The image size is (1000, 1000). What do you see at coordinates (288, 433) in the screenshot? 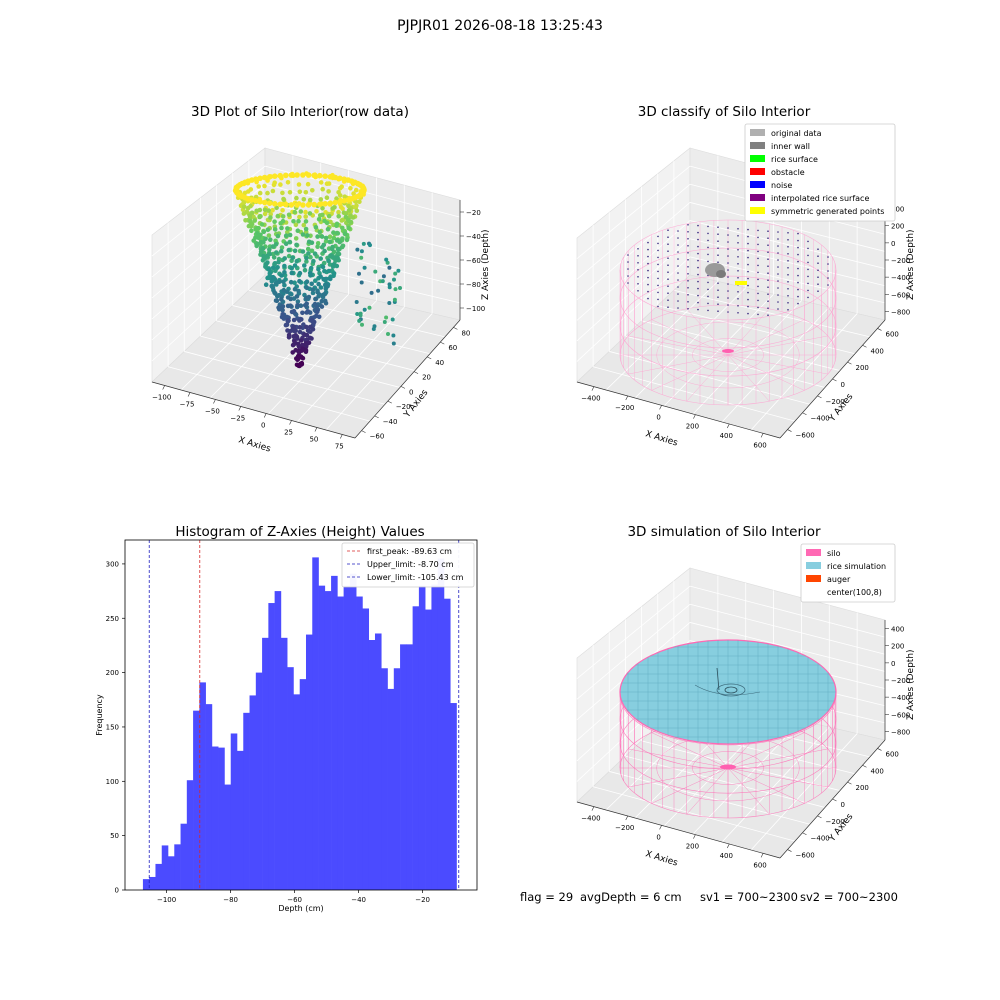
I see `x-tick-label: 25` at bounding box center [288, 433].